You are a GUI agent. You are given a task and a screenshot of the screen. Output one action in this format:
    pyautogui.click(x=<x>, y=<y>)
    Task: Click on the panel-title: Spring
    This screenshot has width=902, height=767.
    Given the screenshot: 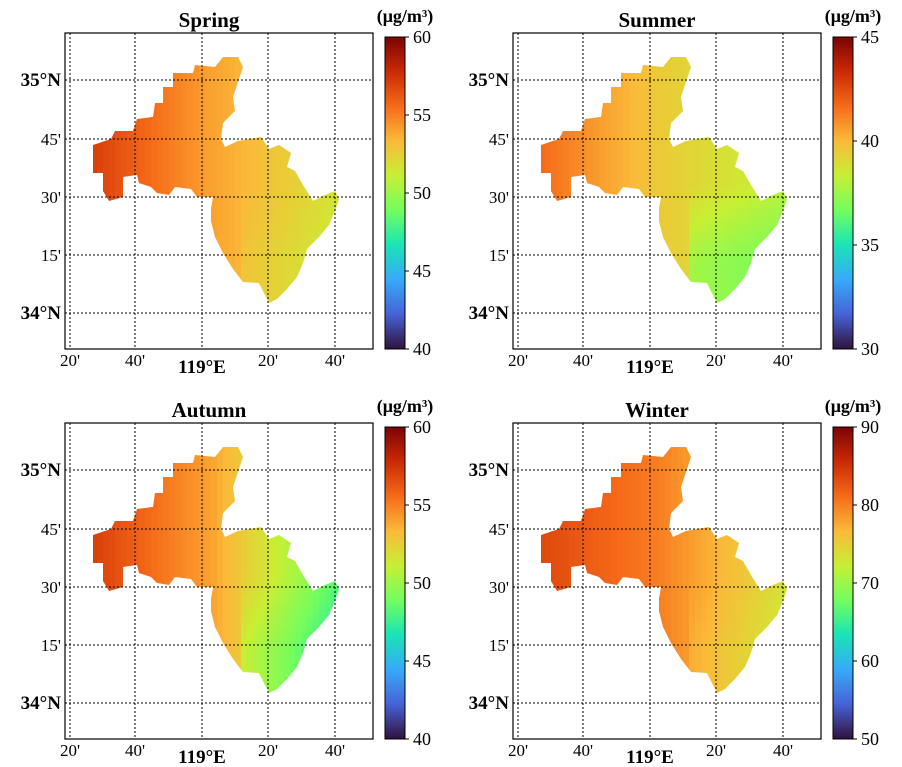 What is the action you would take?
    pyautogui.click(x=209, y=20)
    